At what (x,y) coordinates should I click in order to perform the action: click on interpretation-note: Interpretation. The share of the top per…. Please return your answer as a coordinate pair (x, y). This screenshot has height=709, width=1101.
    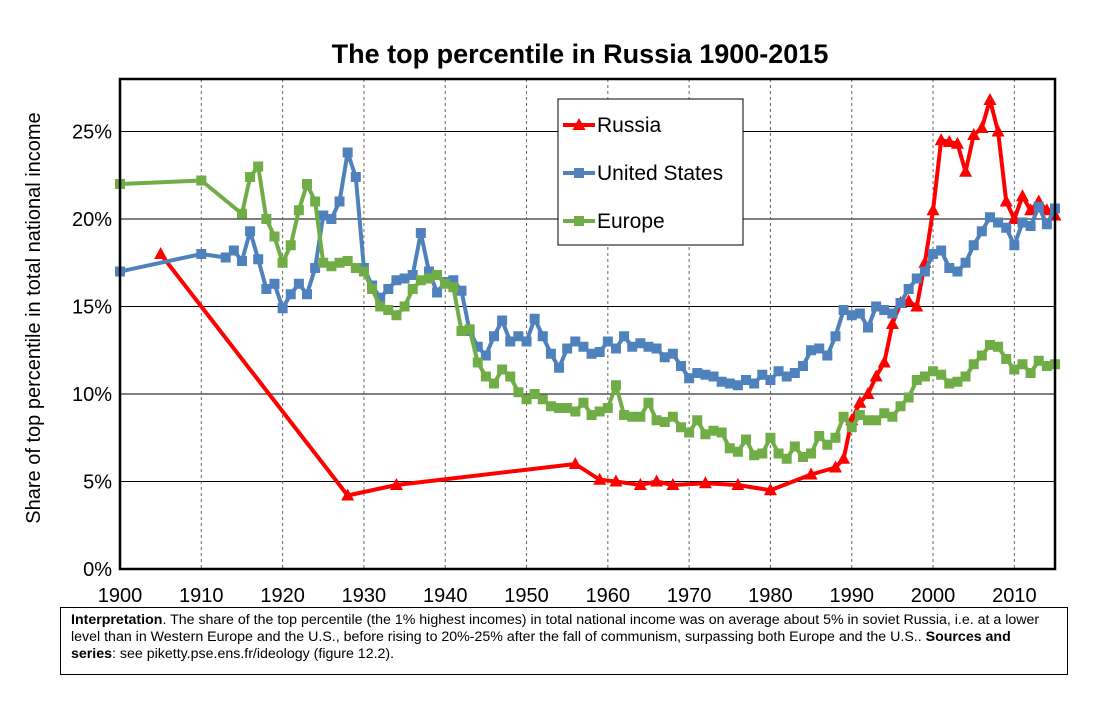
    Looking at the image, I should click on (564, 641).